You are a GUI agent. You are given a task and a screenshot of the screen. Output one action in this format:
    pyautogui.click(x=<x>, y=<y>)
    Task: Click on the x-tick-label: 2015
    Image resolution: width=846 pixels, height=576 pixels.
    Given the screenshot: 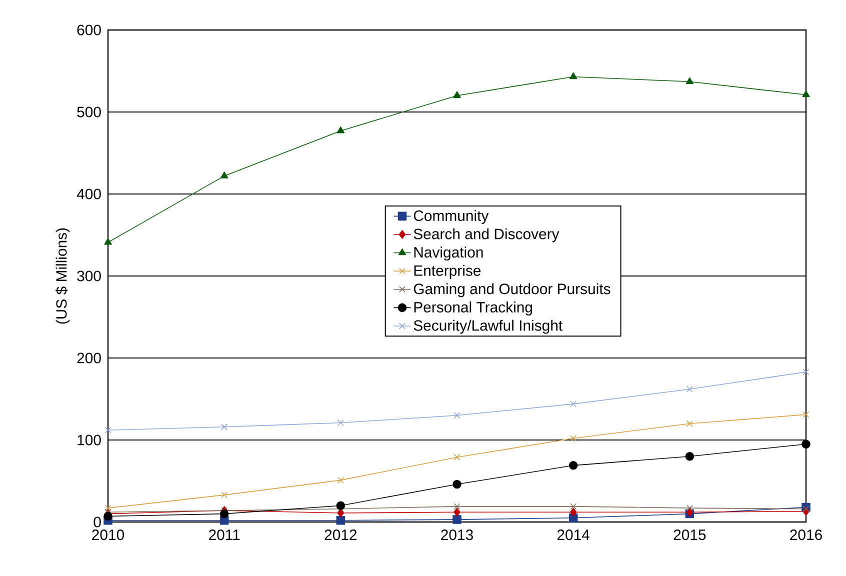 What is the action you would take?
    pyautogui.click(x=690, y=535)
    